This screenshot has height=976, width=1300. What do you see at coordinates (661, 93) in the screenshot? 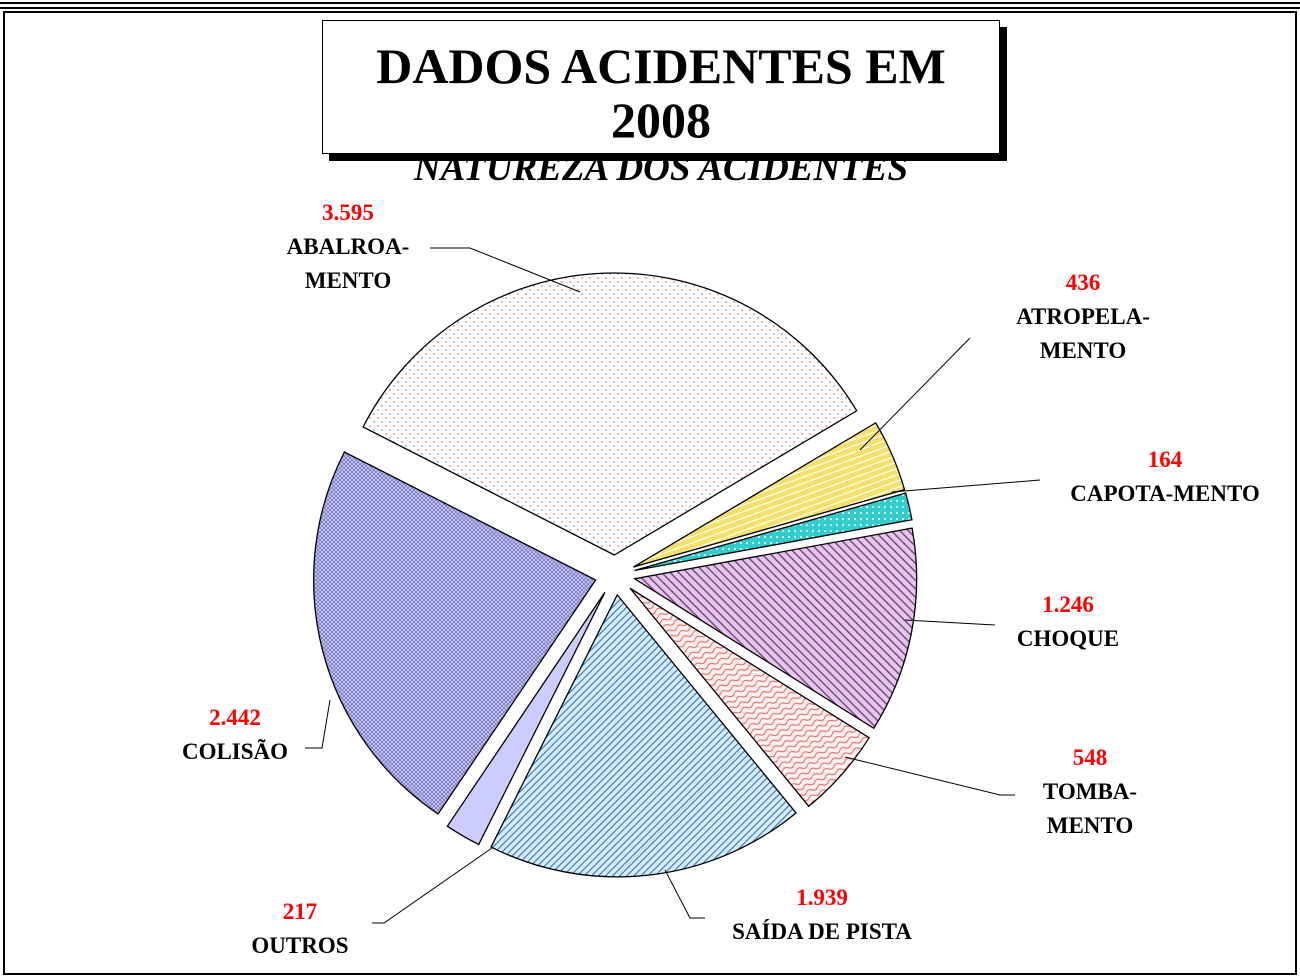
I see `chart-title: DADOS ACIDENTES EM 2008` at bounding box center [661, 93].